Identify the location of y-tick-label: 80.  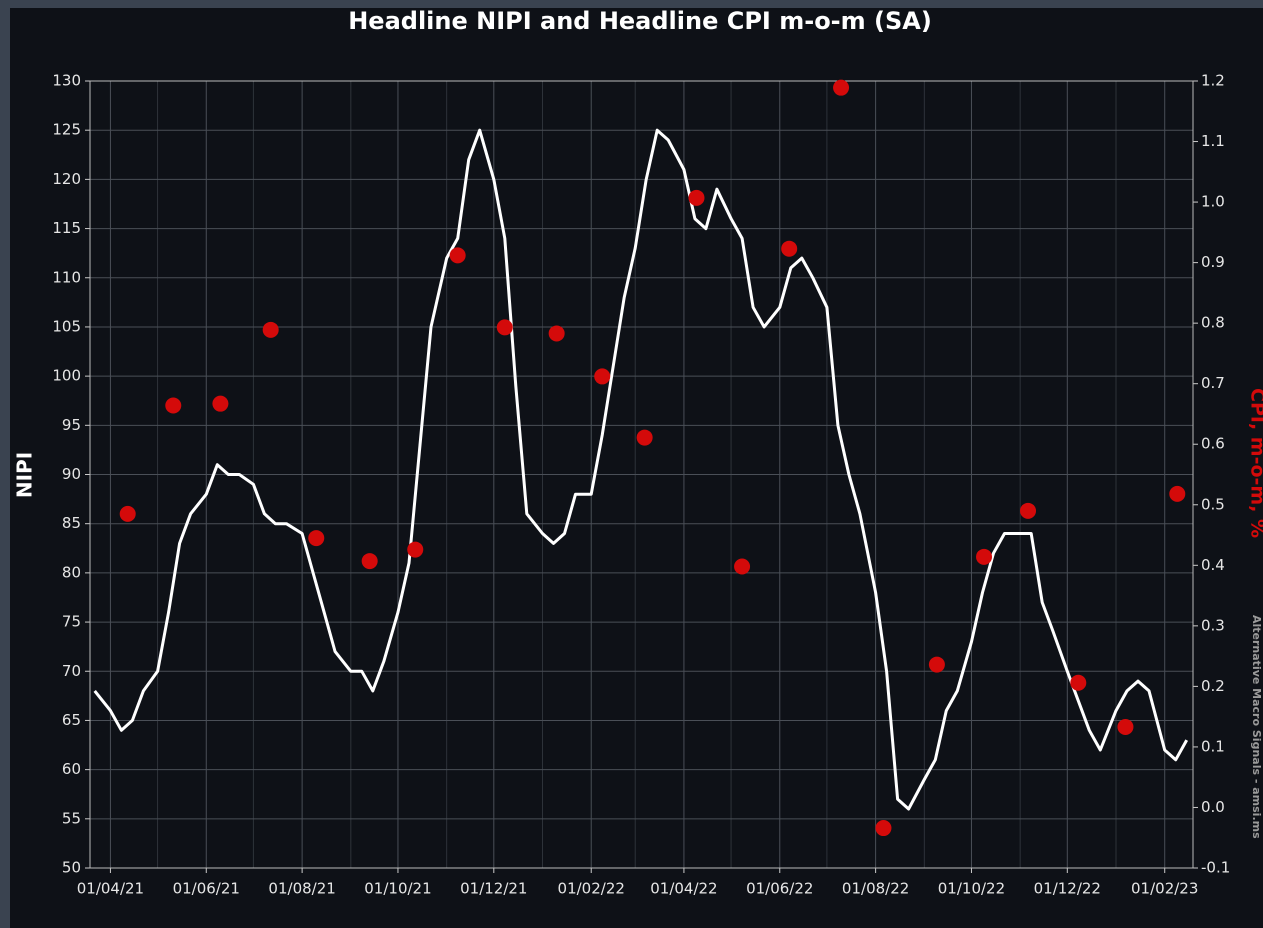
(71, 572).